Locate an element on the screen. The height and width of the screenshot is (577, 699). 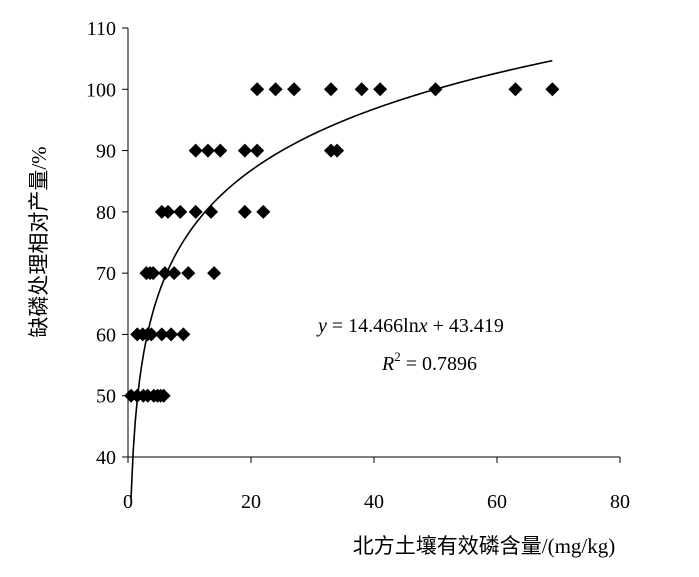
x-tick-label: 0 is located at coordinates (128, 502).